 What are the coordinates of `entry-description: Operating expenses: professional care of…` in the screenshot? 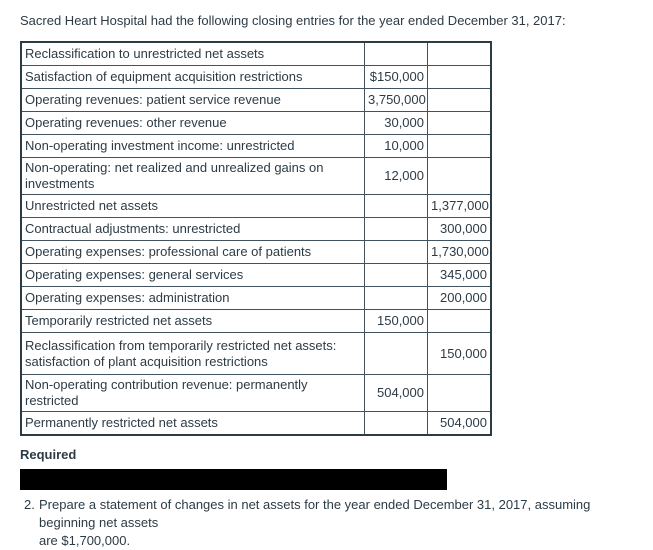 It's located at (192, 252).